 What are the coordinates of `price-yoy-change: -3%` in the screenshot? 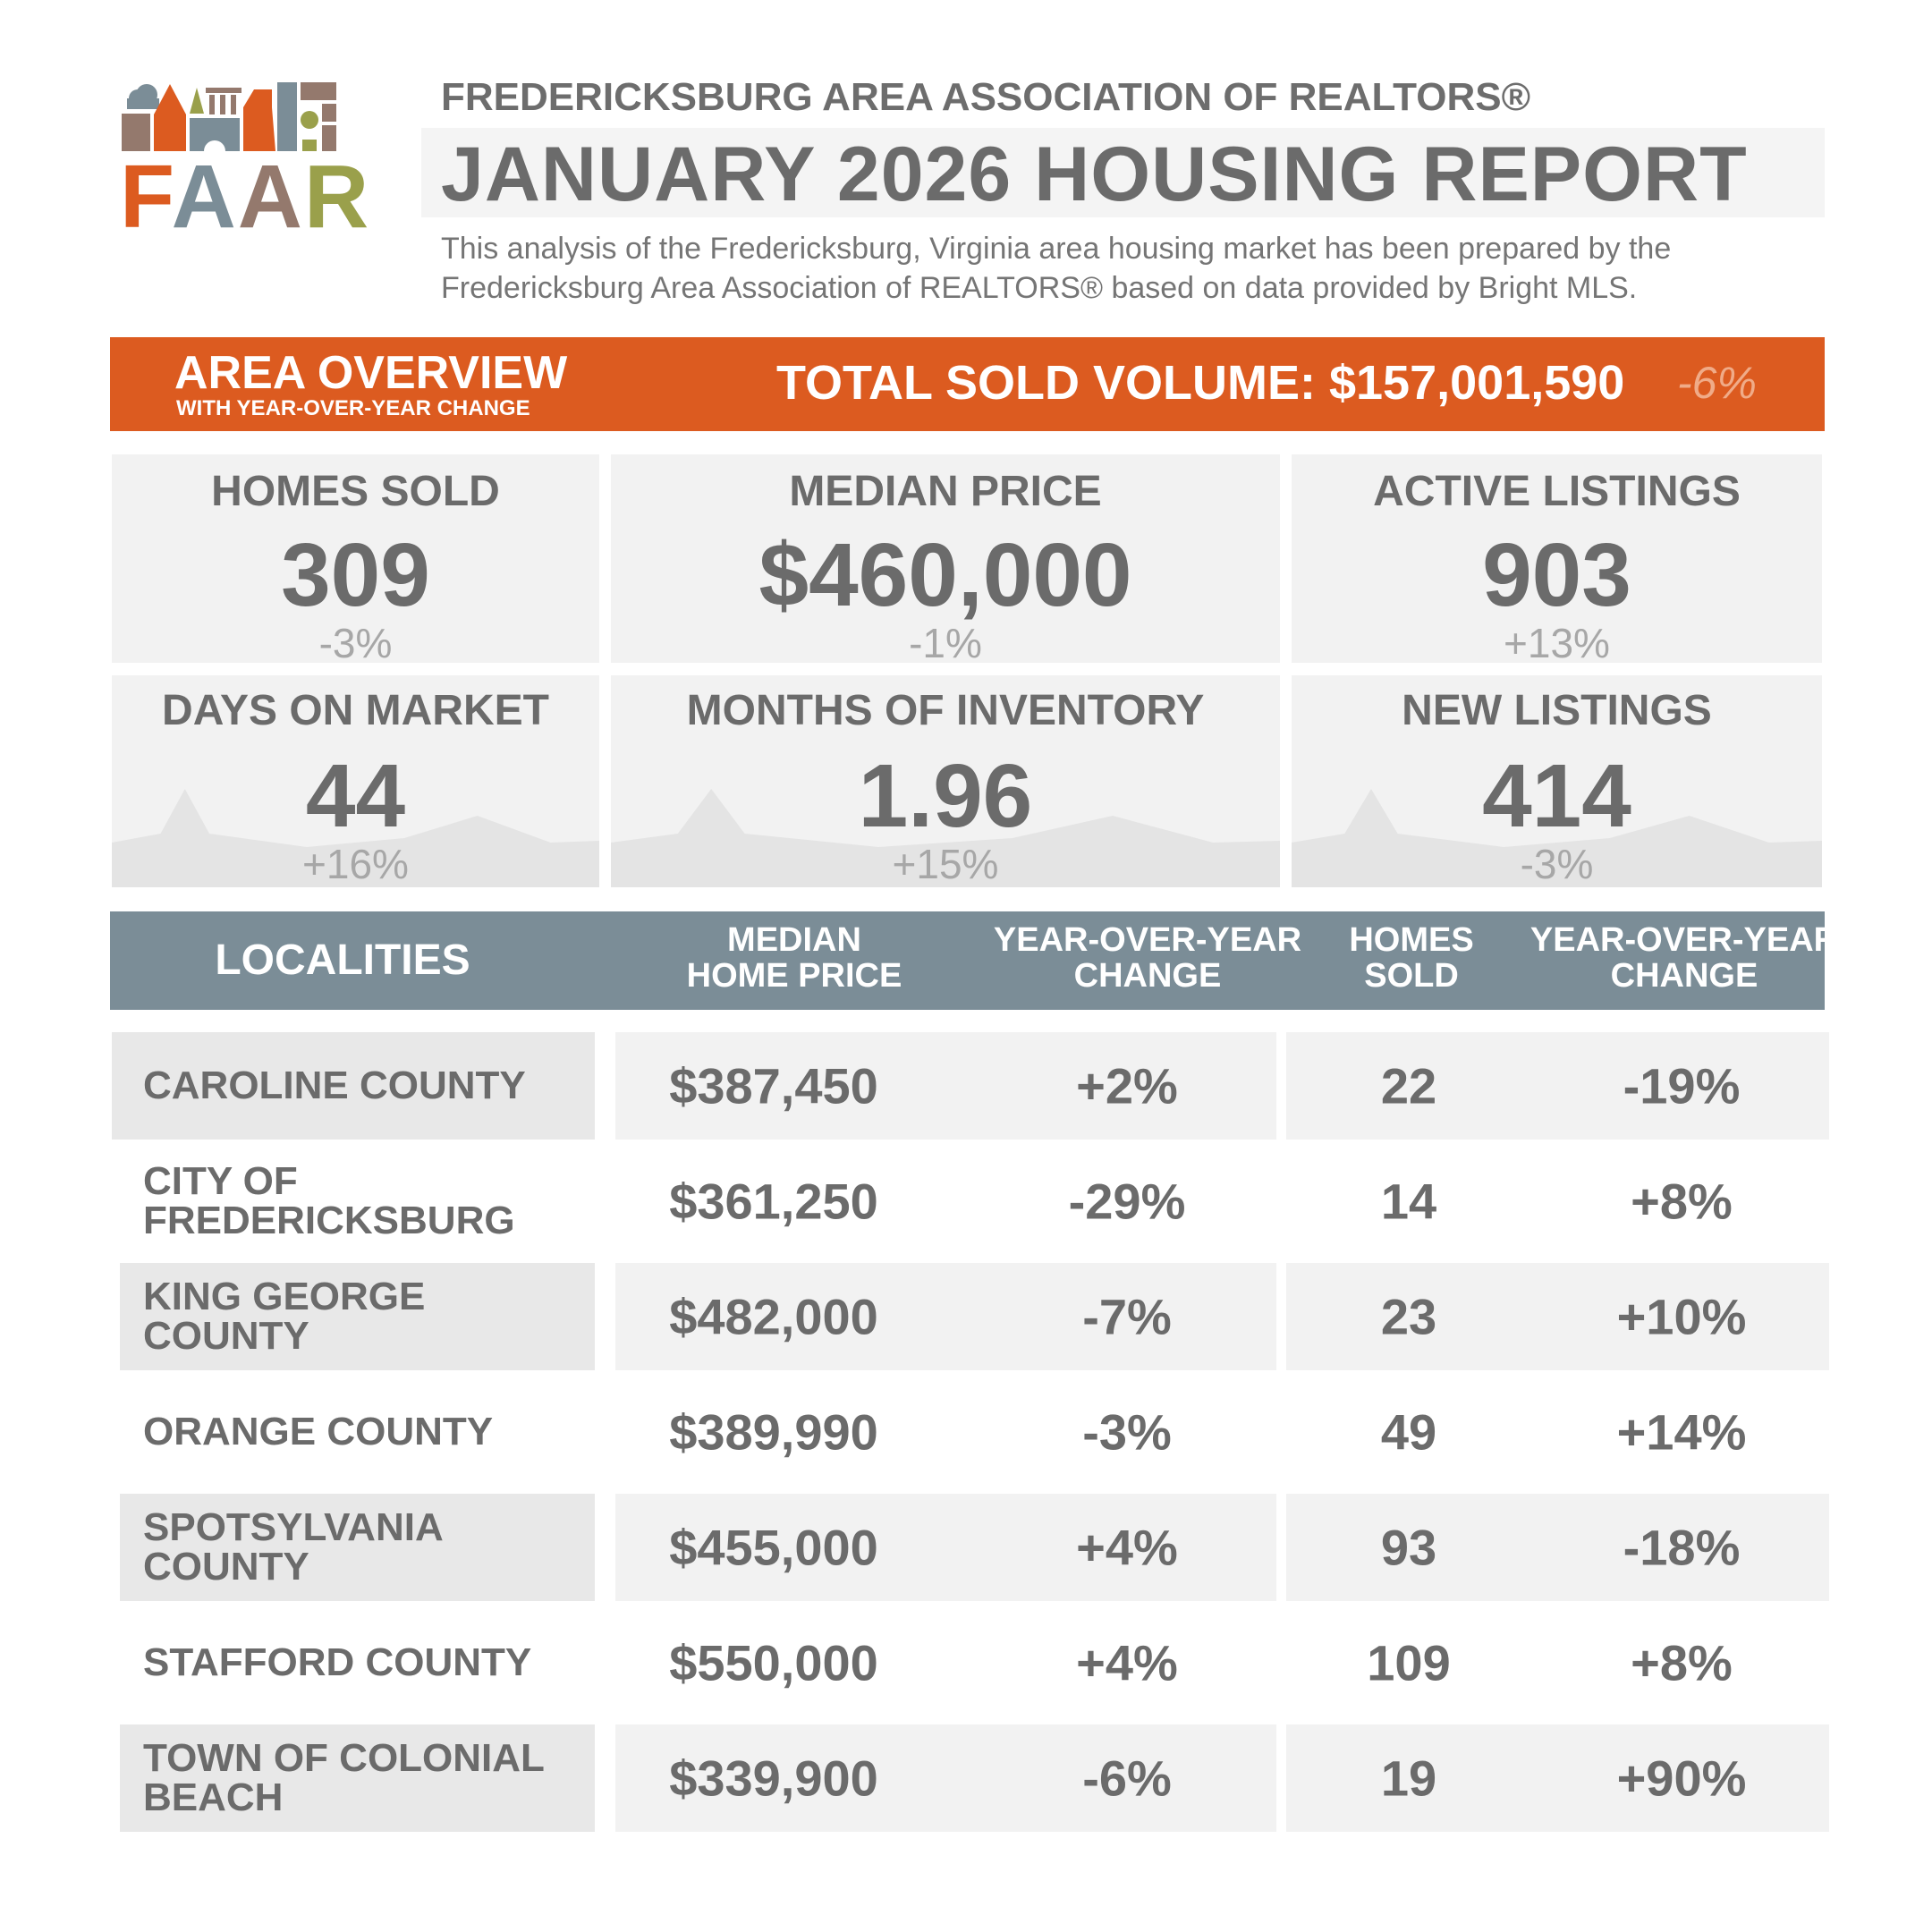 It's located at (1127, 1432).